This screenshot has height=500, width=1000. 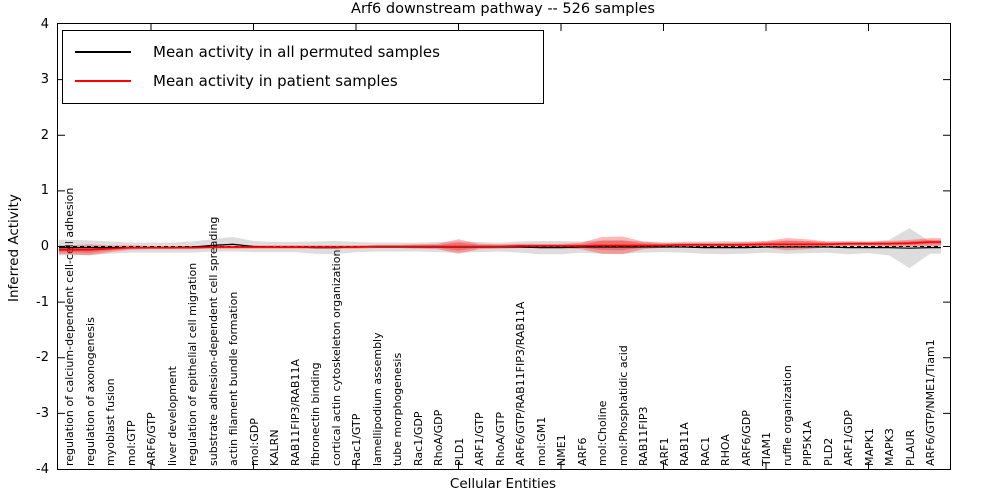 What do you see at coordinates (746, 438) in the screenshot?
I see `x-tick-label: ARF6/GDP` at bounding box center [746, 438].